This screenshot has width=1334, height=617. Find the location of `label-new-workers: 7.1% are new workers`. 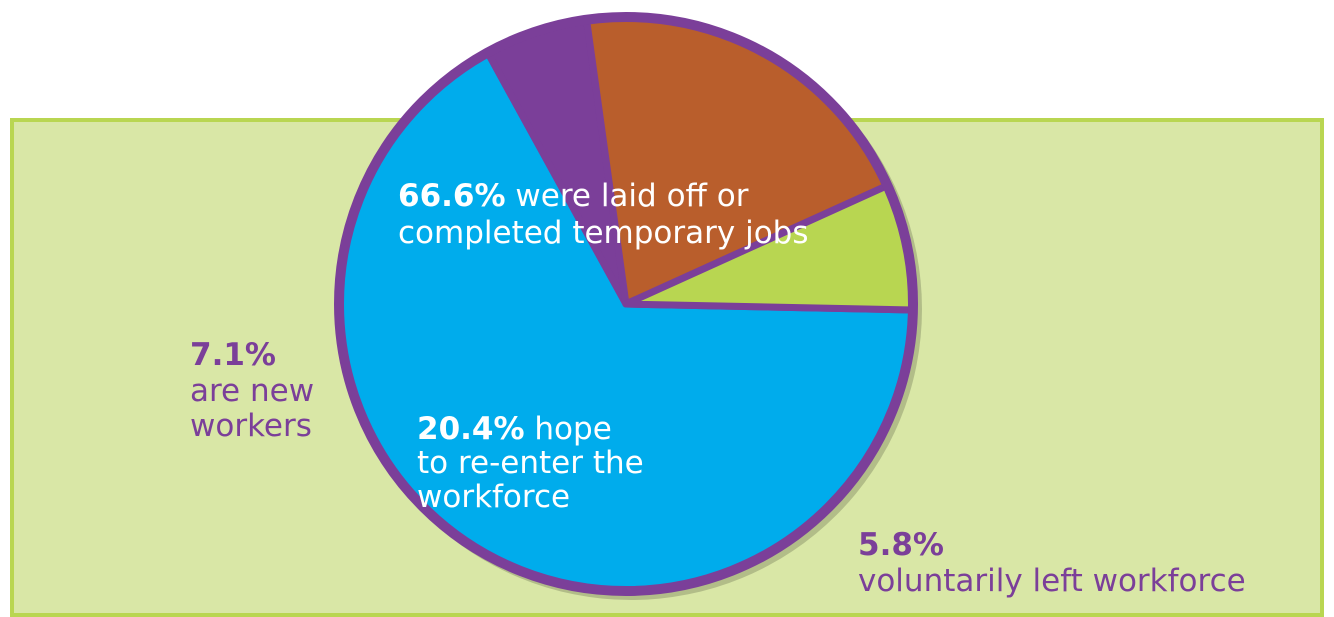

label-new-workers: 7.1% are new workers is located at coordinates (252, 391).